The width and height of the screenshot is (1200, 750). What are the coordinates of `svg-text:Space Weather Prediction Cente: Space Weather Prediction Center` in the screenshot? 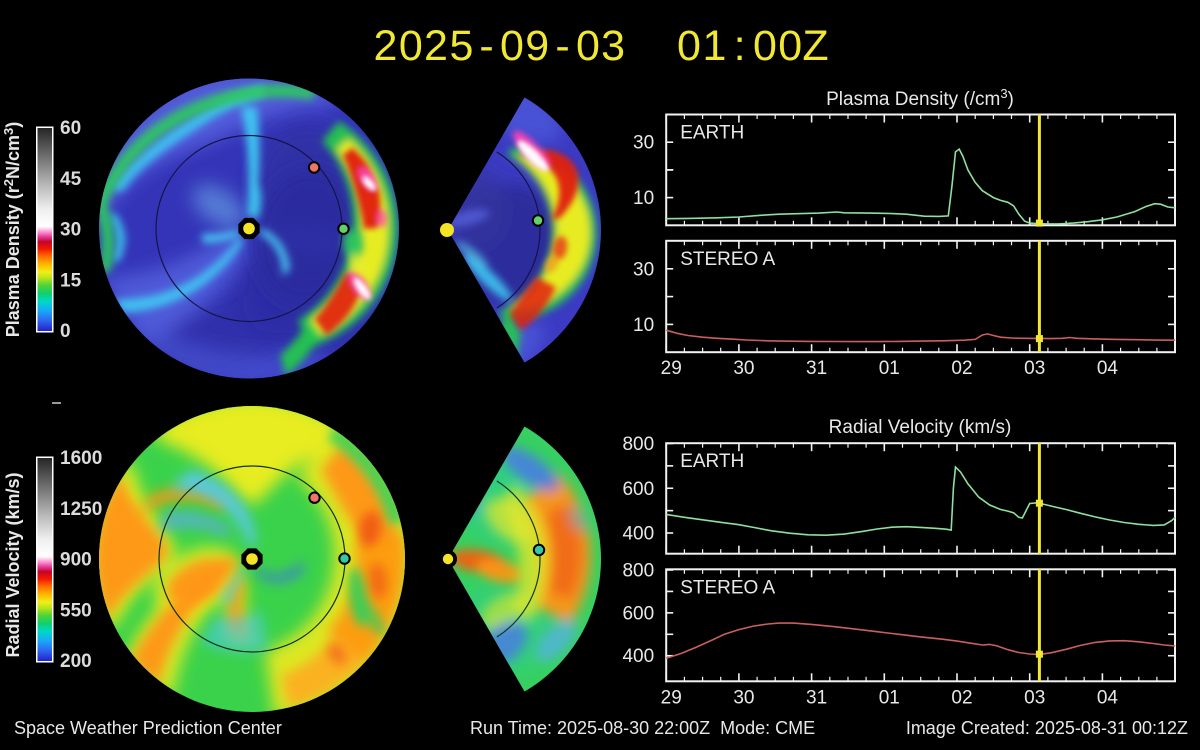 It's located at (148, 728).